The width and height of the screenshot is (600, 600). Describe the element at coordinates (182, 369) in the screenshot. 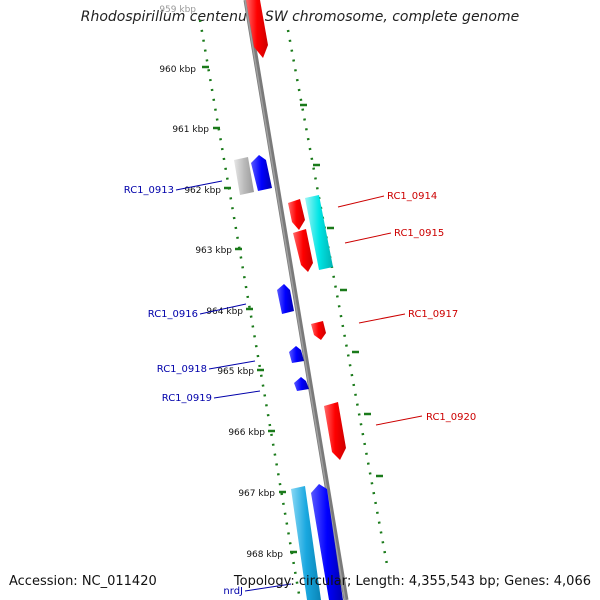

I see `gene-label: RC1_0918` at that location.